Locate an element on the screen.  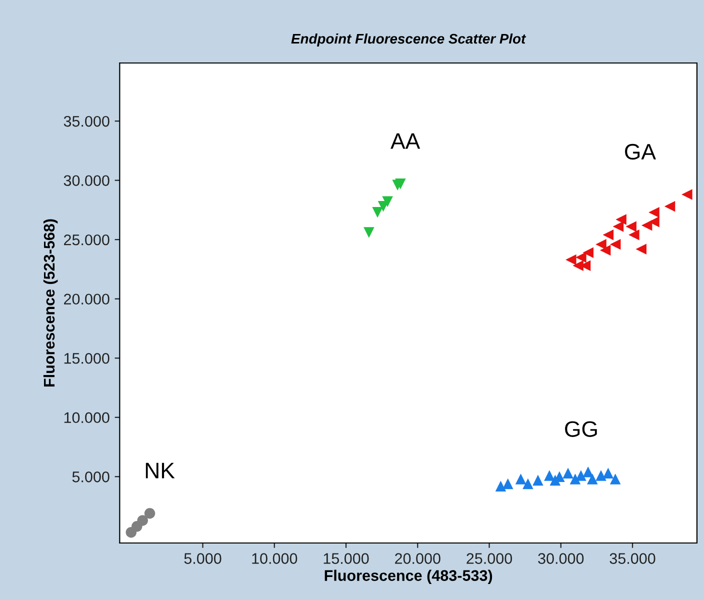
y-tick-label: 20.000 is located at coordinates (87, 299).